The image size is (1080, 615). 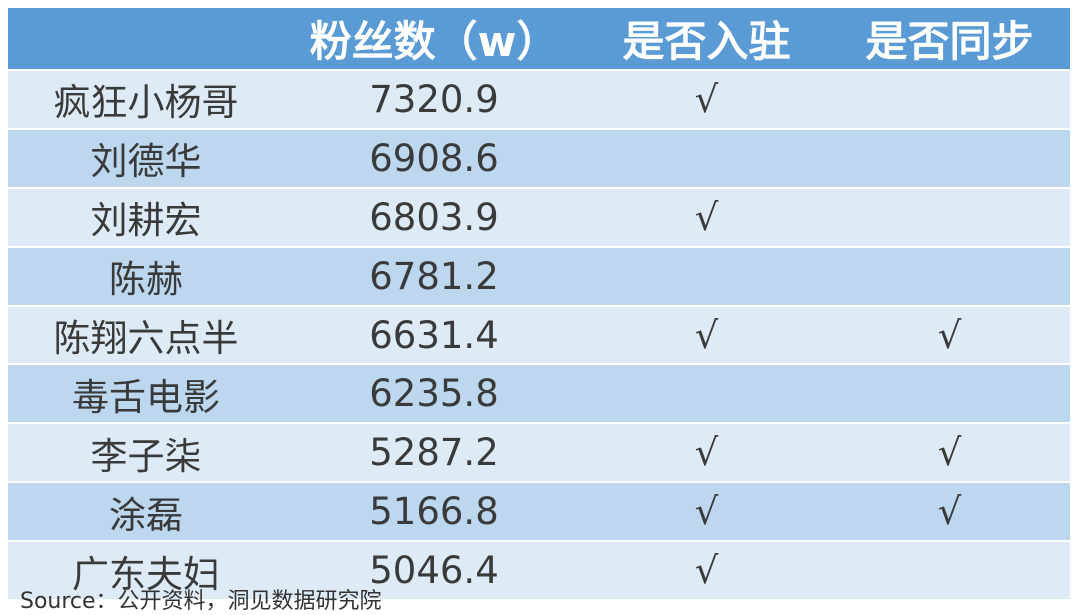 I want to click on table-row: 疯狂小杨哥 7320.9 √, so click(x=539, y=99).